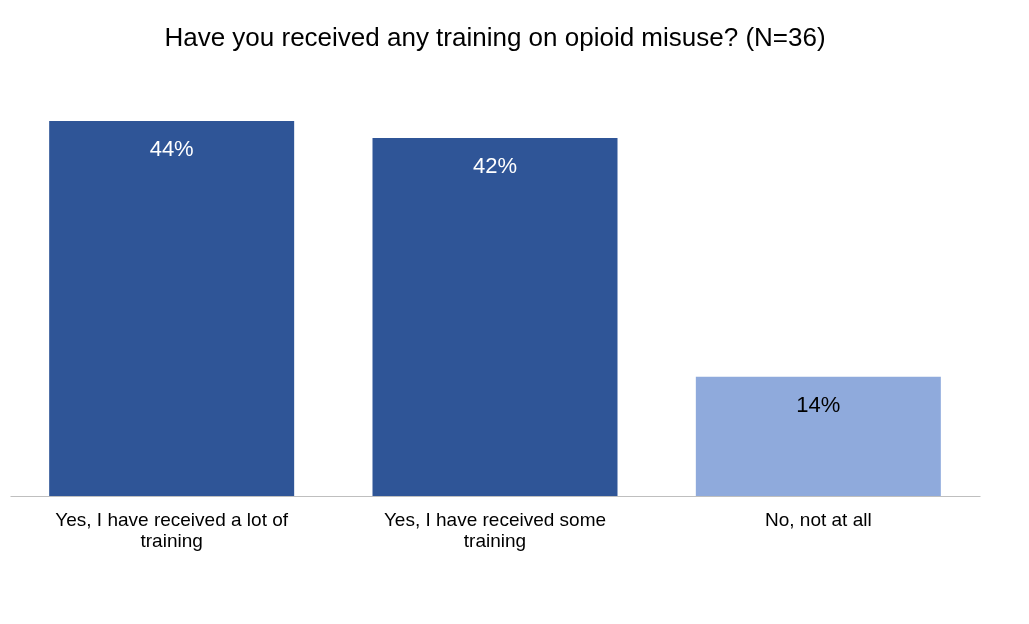 This screenshot has width=1029, height=624. Describe the element at coordinates (818, 404) in the screenshot. I see `data-label: 14%` at that location.